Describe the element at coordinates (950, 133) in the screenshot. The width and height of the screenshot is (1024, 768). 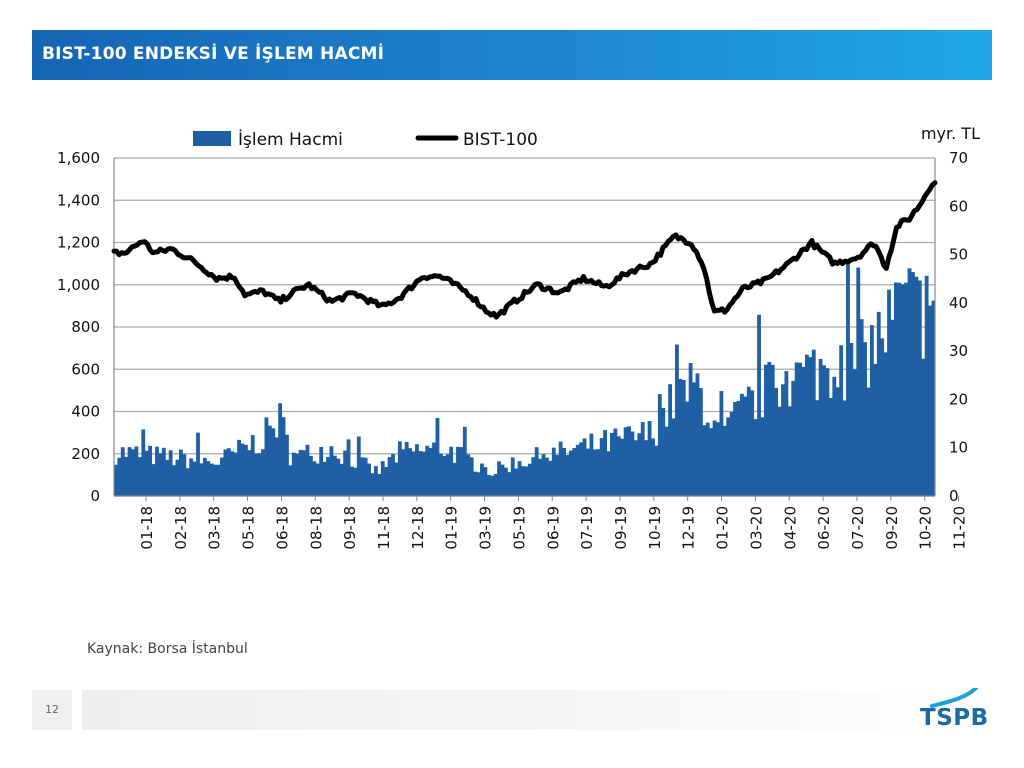
I see `right-axis-unit: myr. TL` at that location.